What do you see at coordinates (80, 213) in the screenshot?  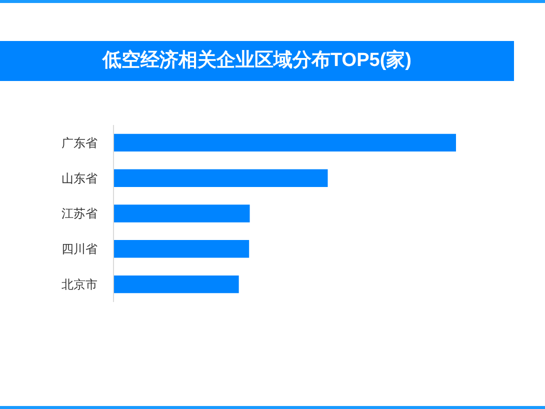 I see `y-tick-label: 江苏省` at bounding box center [80, 213].